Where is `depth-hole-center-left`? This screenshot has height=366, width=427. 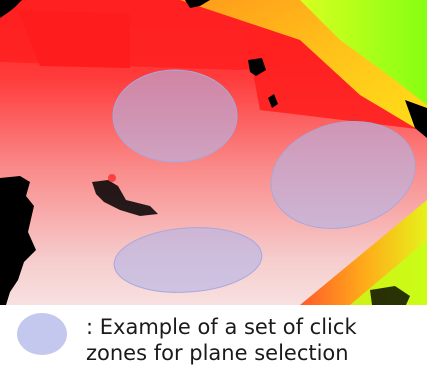
depth-hole-center-left is located at coordinates (125, 198).